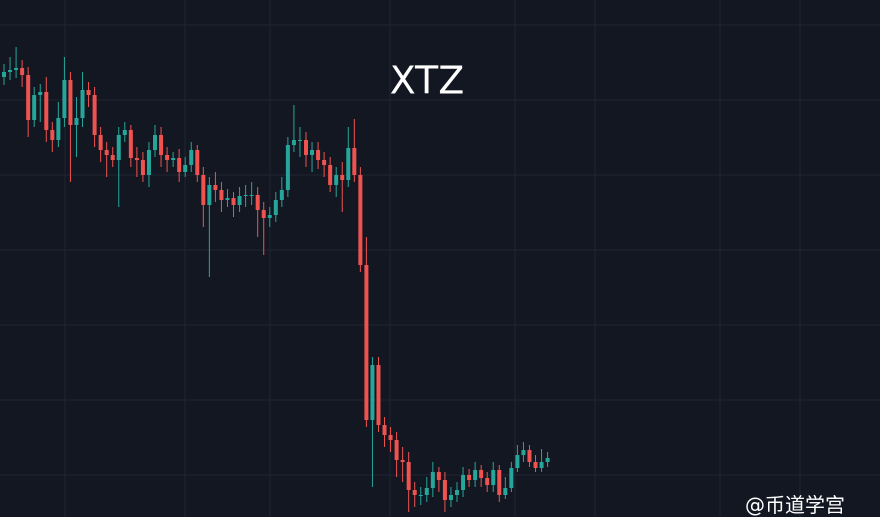 This screenshot has height=517, width=880. I want to click on chart-title: XTZ, so click(427, 81).